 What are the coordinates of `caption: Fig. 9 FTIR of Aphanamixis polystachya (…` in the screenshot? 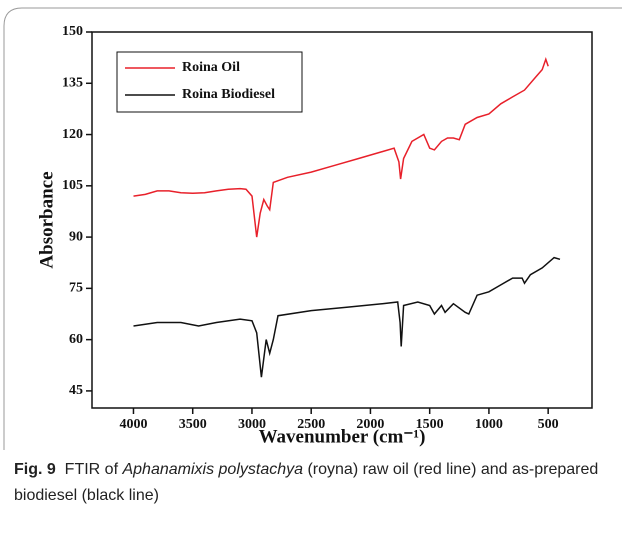 It's located at (314, 483).